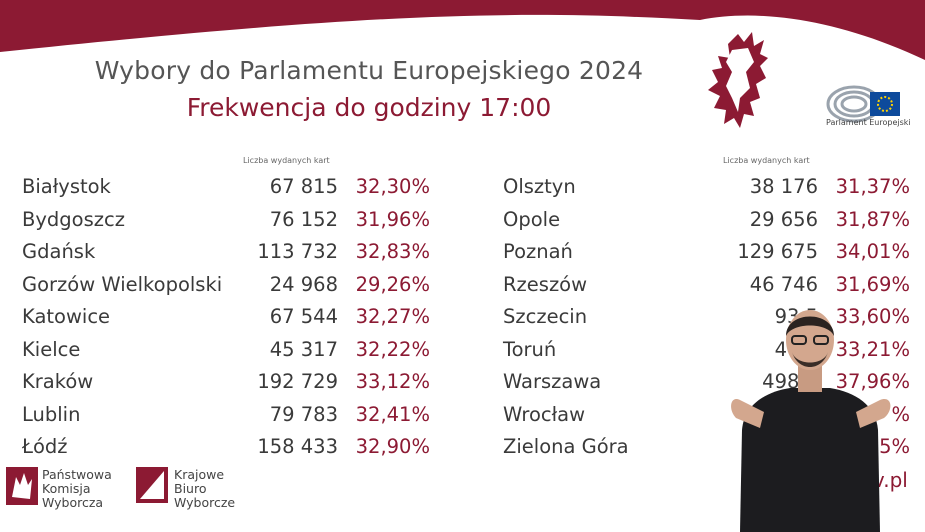 The width and height of the screenshot is (925, 532). I want to click on table-row: Bydgoszcz 76 152 31,96%, so click(226, 220).